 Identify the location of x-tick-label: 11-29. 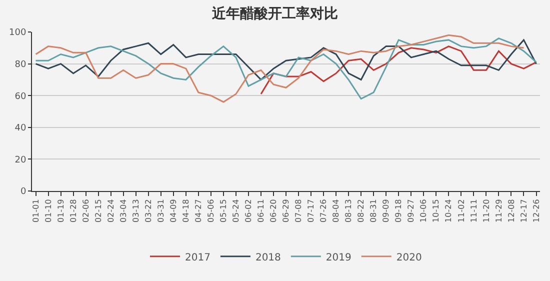
(499, 210).